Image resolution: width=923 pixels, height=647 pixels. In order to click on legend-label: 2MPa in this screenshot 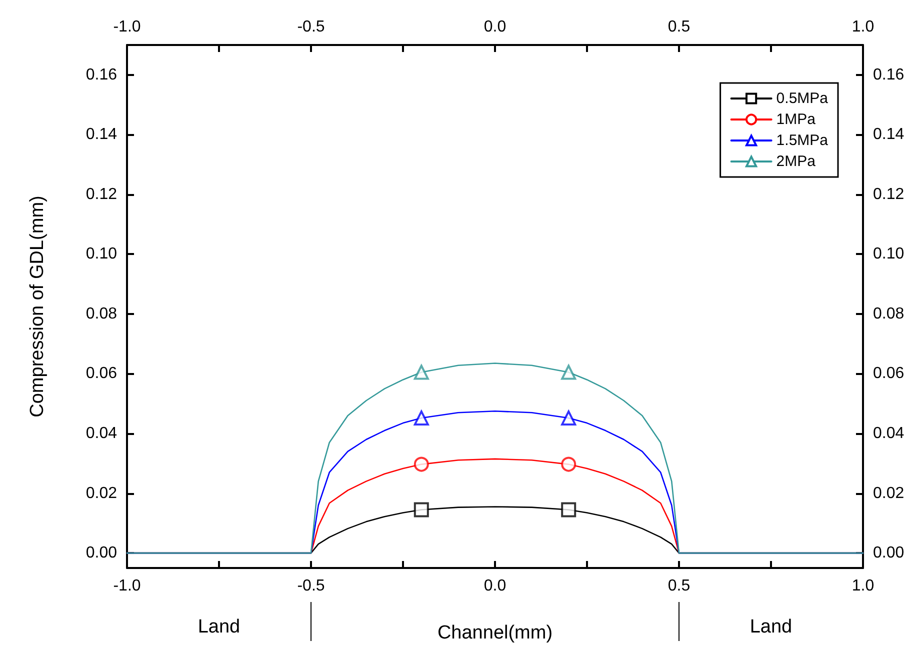, I will do `click(796, 161)`.